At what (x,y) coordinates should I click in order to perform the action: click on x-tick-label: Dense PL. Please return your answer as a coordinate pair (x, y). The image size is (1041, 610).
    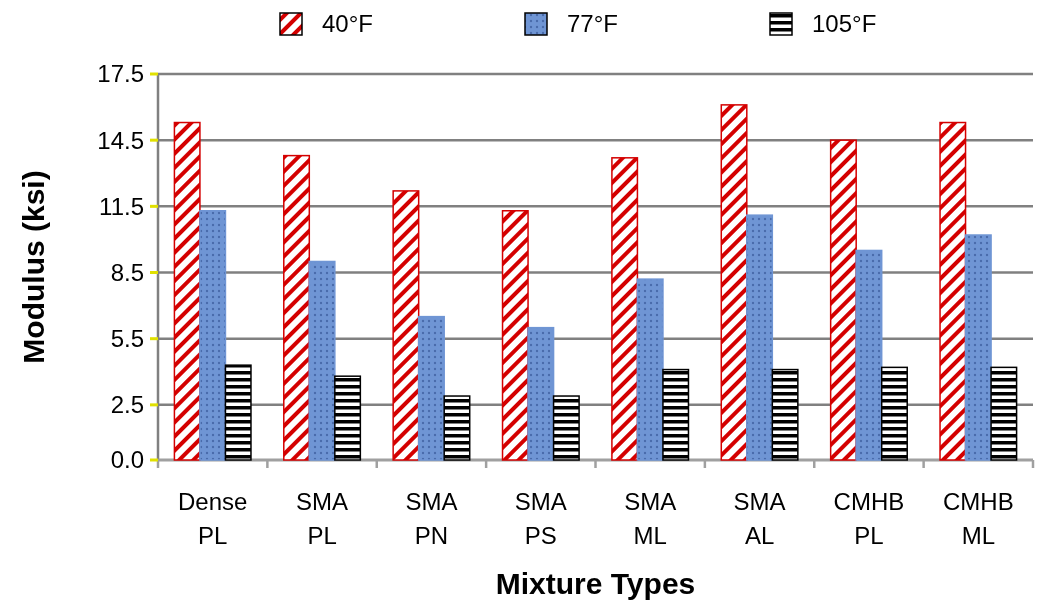
    Looking at the image, I should click on (213, 518).